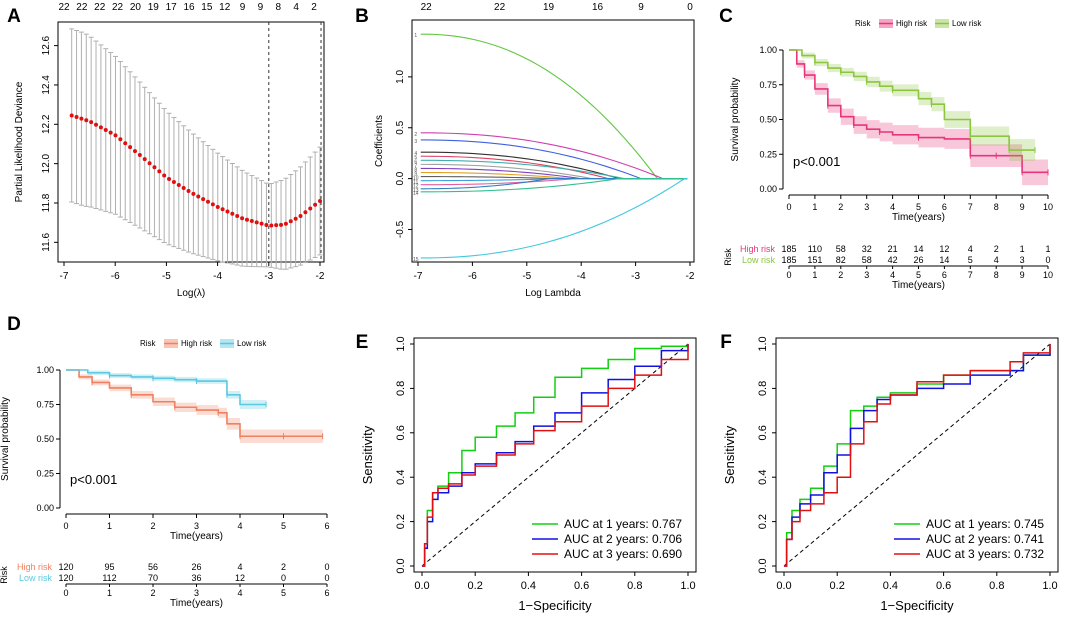 The image size is (1065, 627). I want to click on risk-count: 82, so click(841, 260).